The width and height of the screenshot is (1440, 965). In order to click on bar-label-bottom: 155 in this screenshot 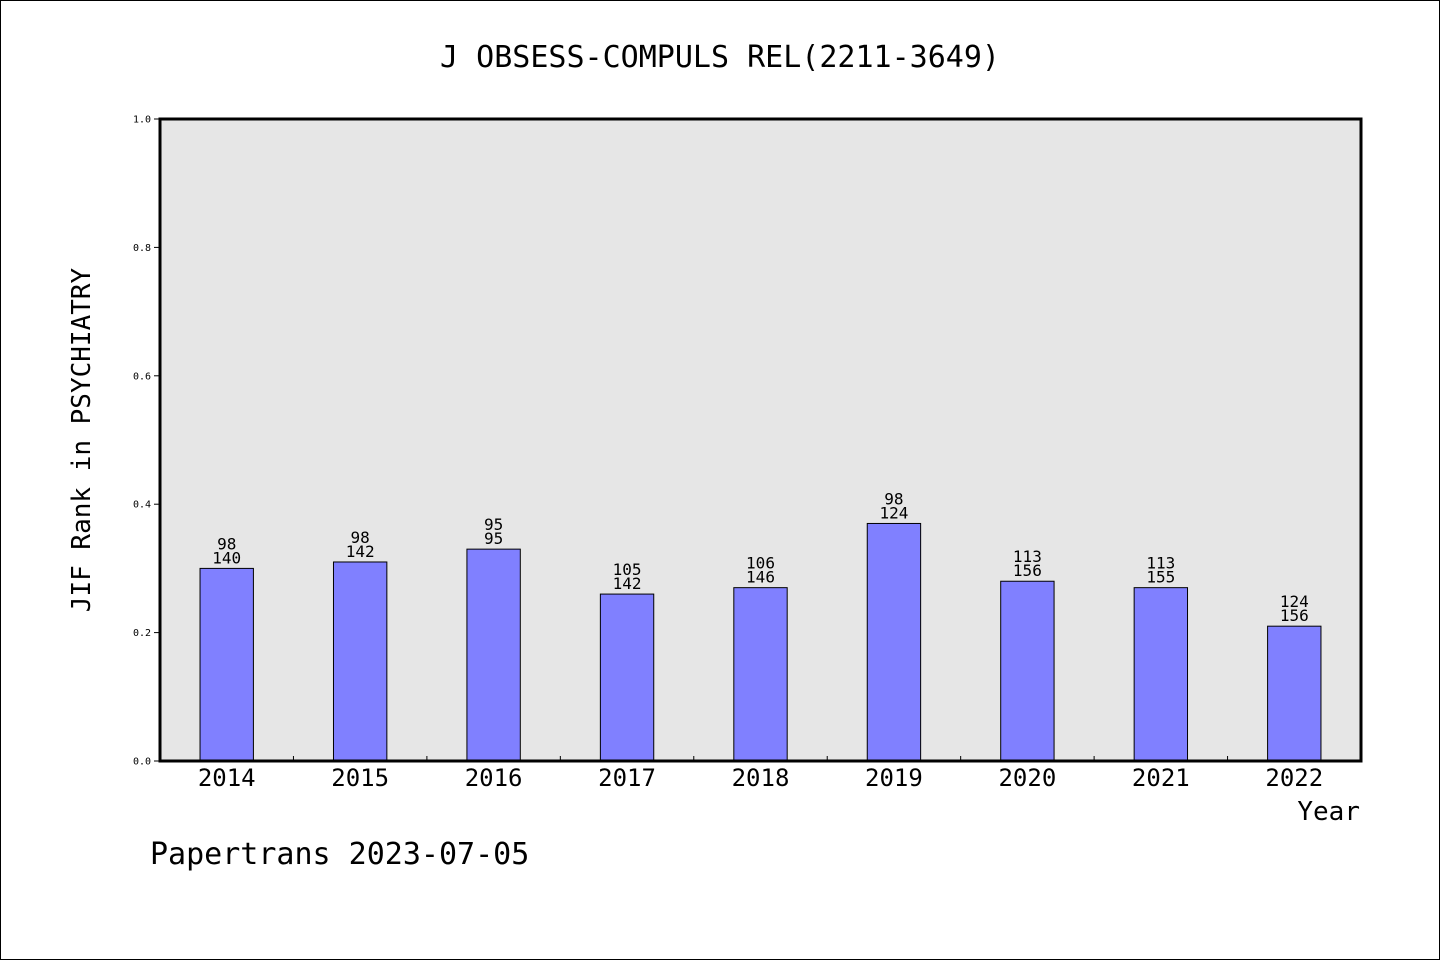, I will do `click(1160, 577)`.